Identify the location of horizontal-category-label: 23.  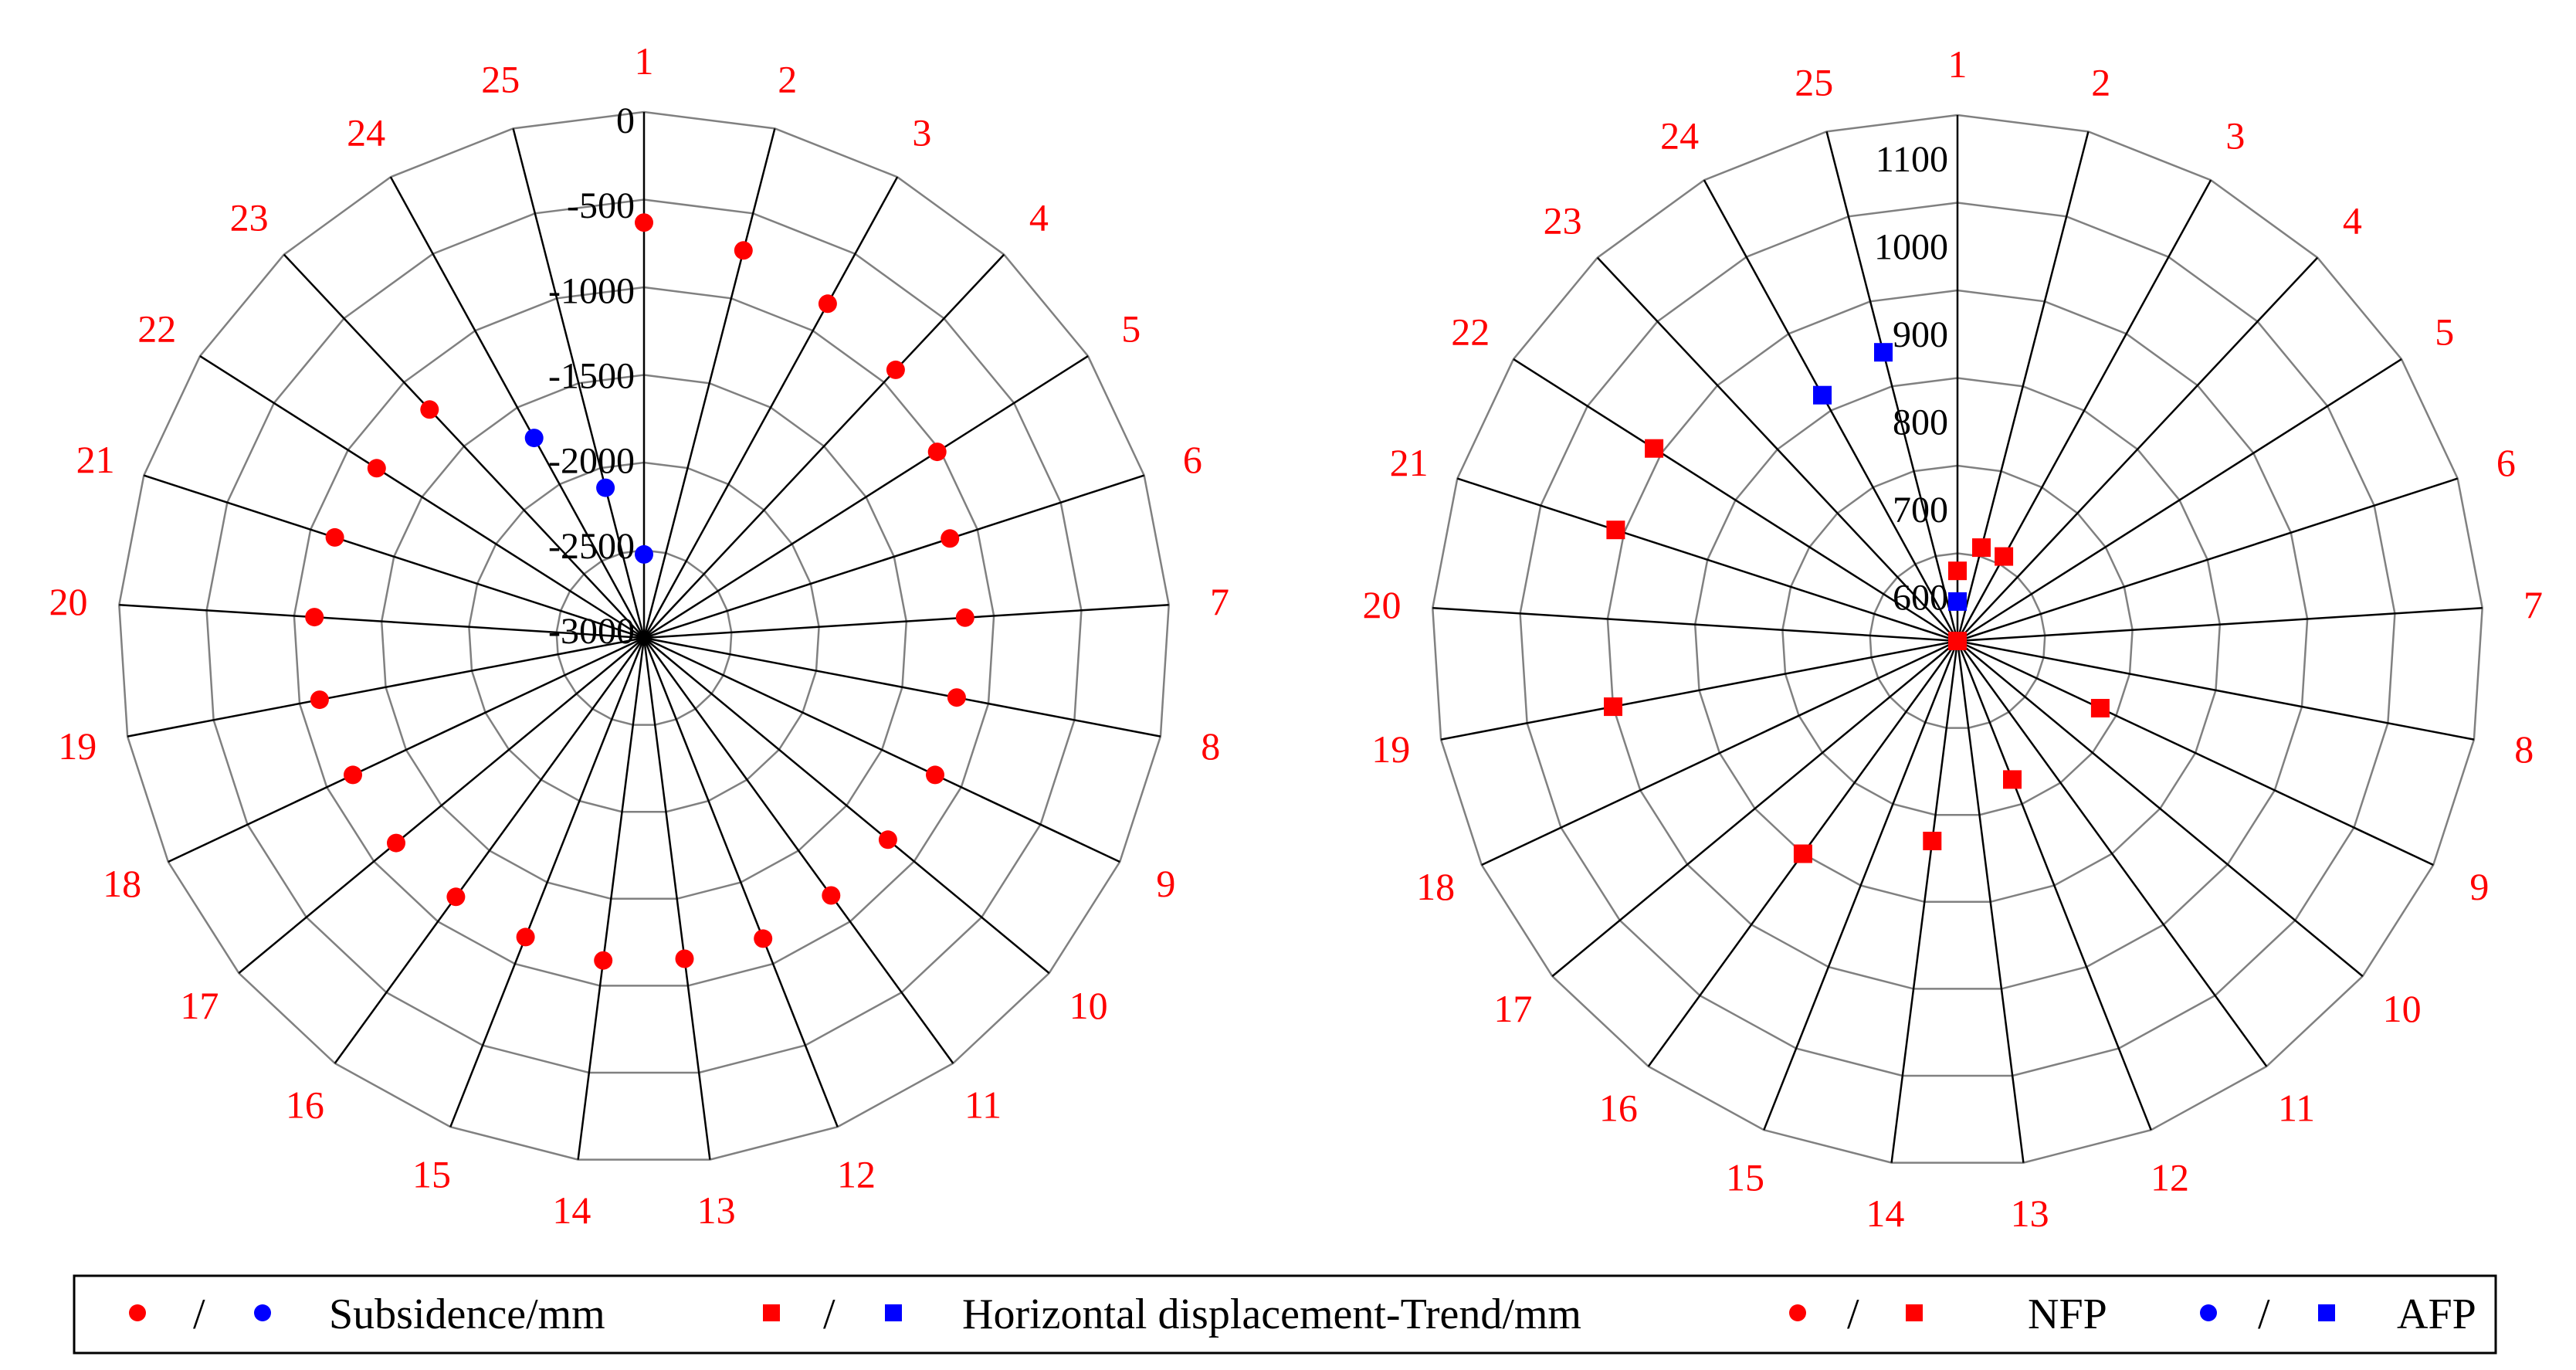
(1563, 220).